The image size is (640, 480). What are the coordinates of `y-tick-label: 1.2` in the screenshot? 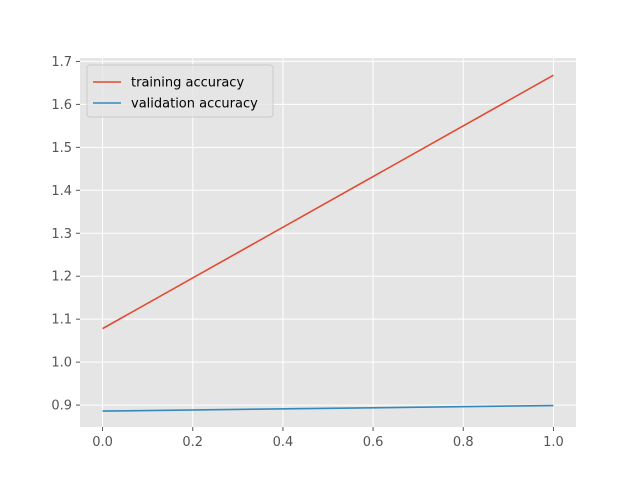 It's located at (61, 277).